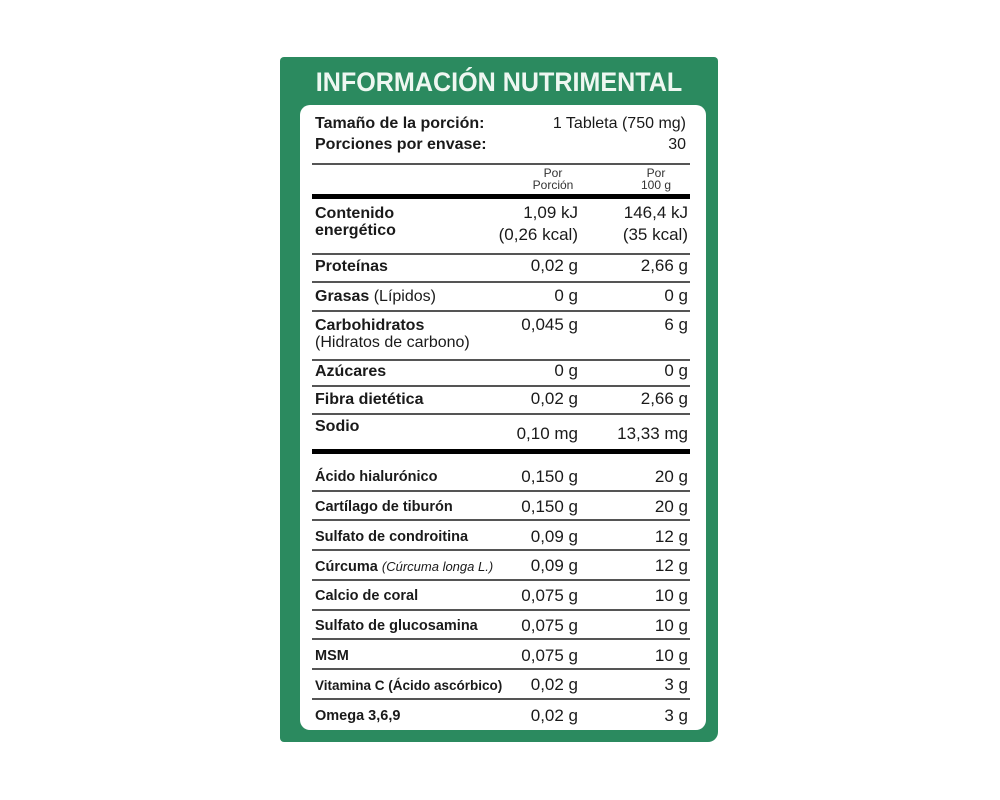 This screenshot has width=1000, height=800. I want to click on name-text: Proteínas, so click(351, 266).